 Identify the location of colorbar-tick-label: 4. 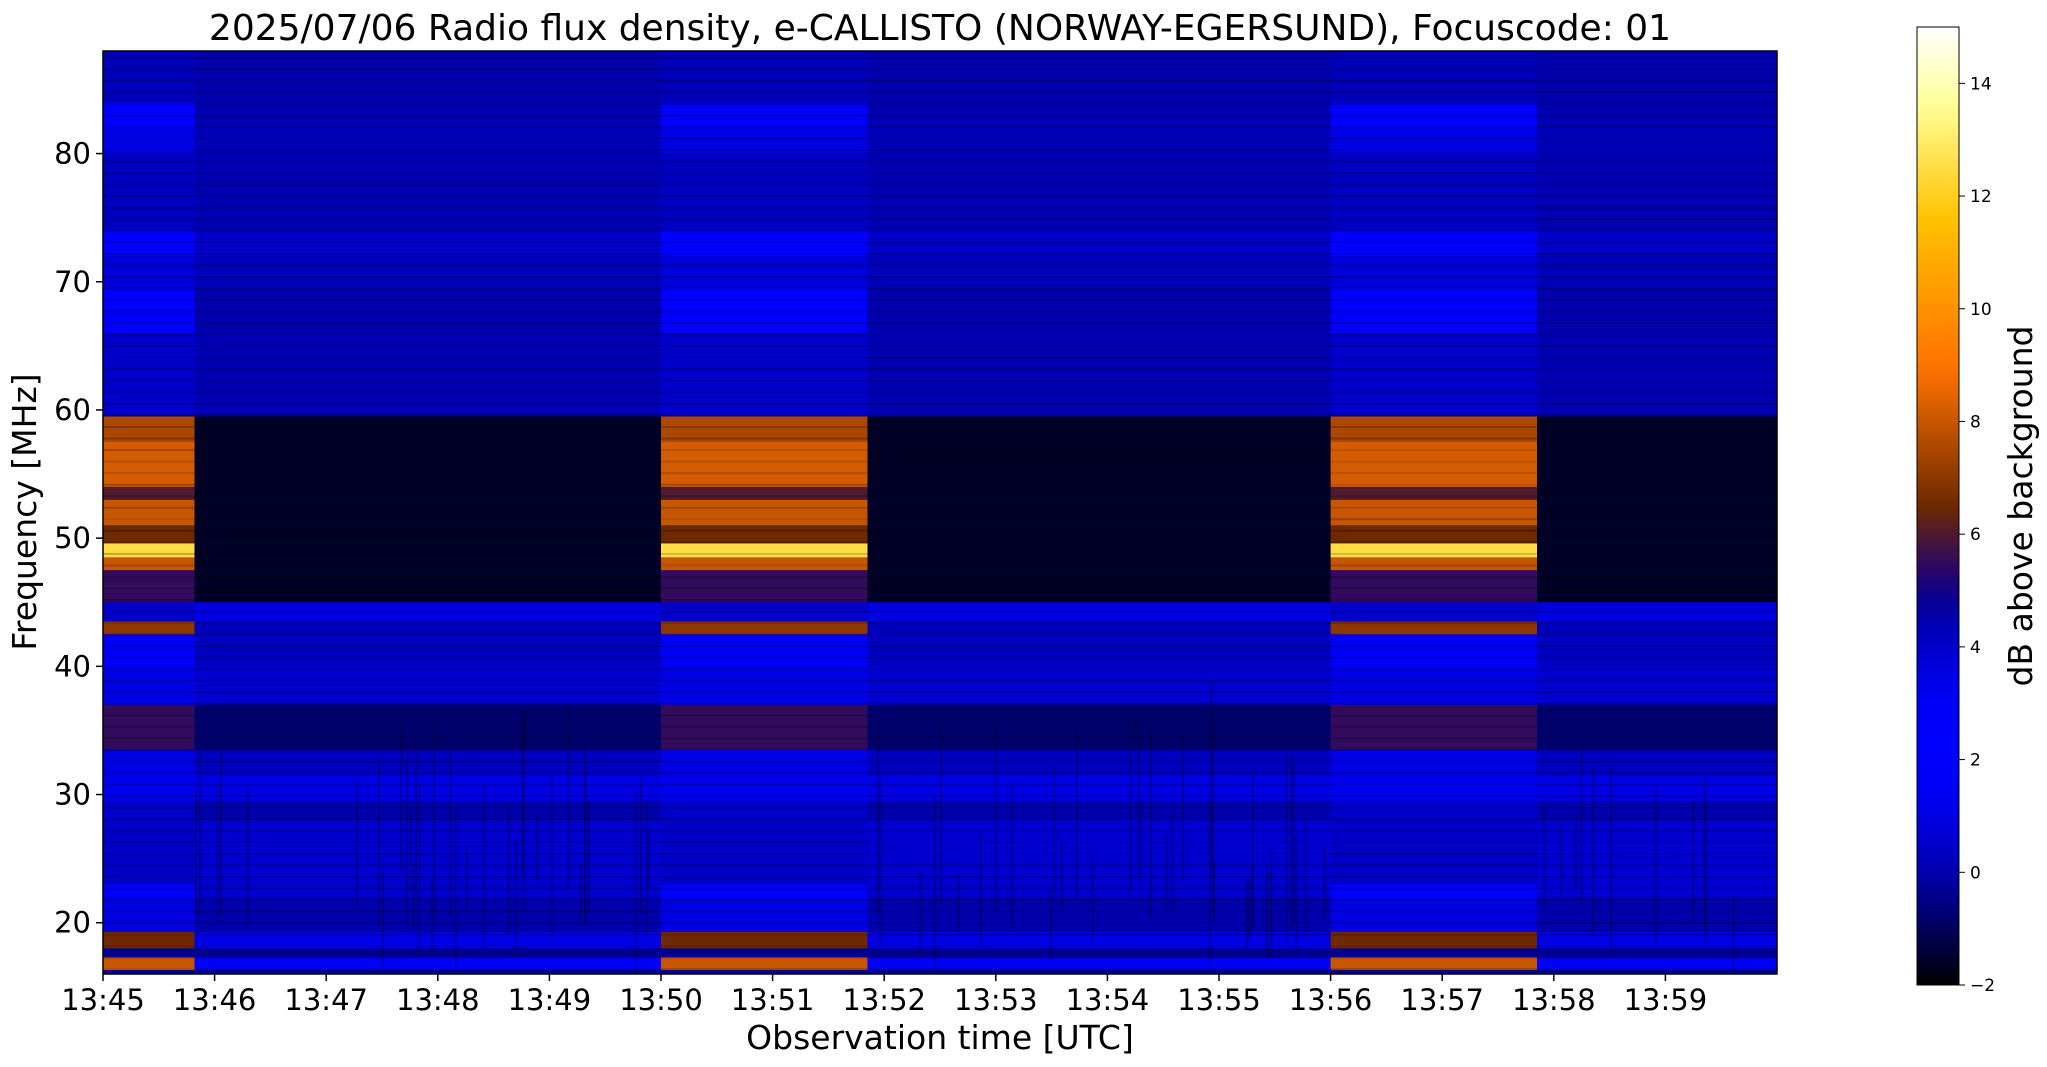
(1975, 648).